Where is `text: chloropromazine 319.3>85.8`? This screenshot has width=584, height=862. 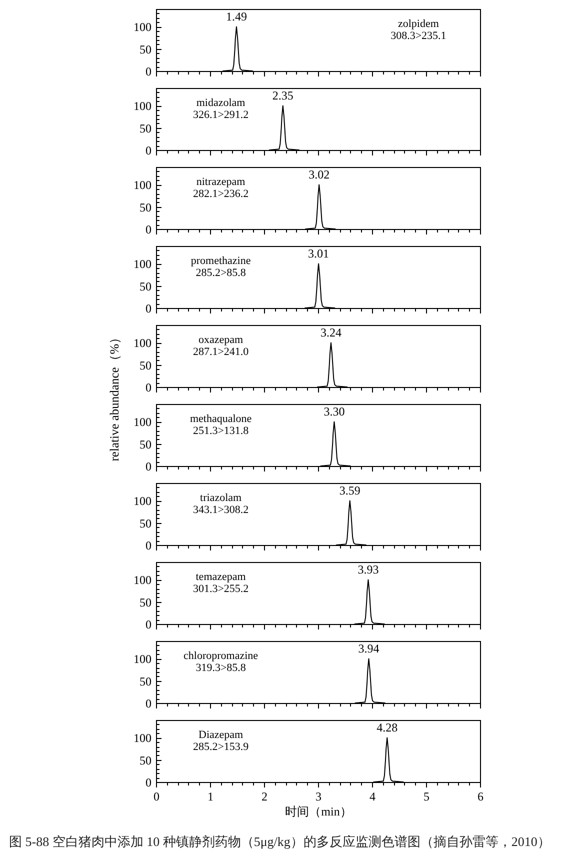 text: chloropromazine 319.3>85.8 is located at coordinates (221, 662).